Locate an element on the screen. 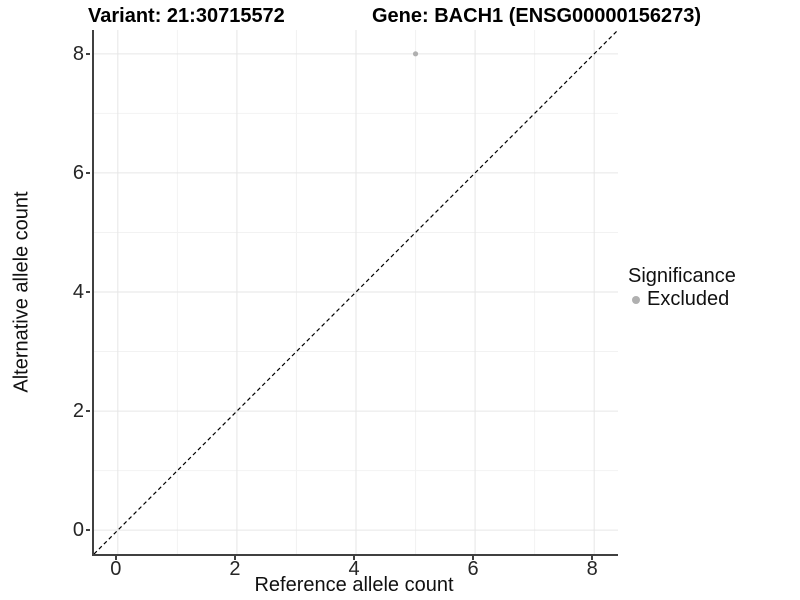 The width and height of the screenshot is (800, 600). legend-item-excluded: Excluded is located at coordinates (713, 299).